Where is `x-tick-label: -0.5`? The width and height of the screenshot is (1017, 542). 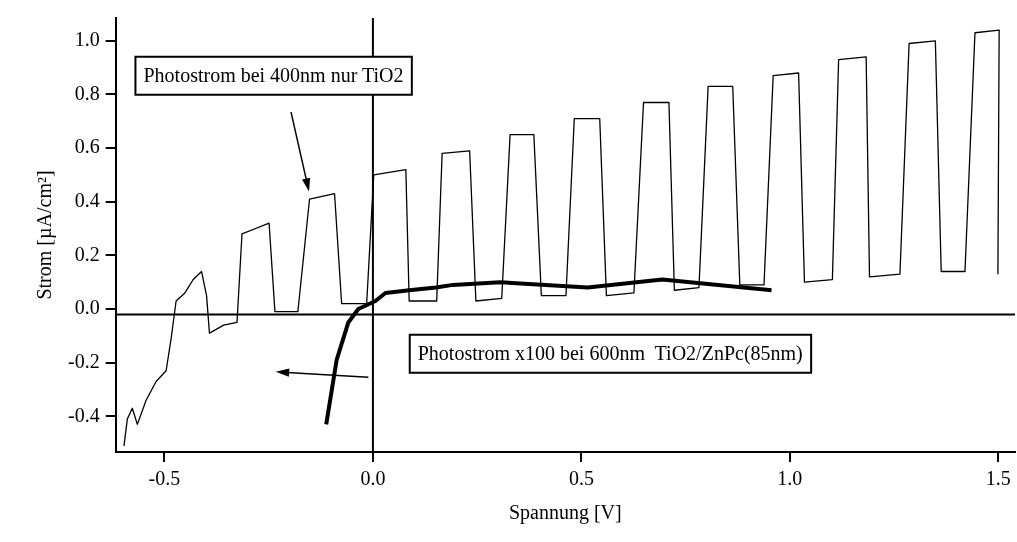 x-tick-label: -0.5 is located at coordinates (164, 478).